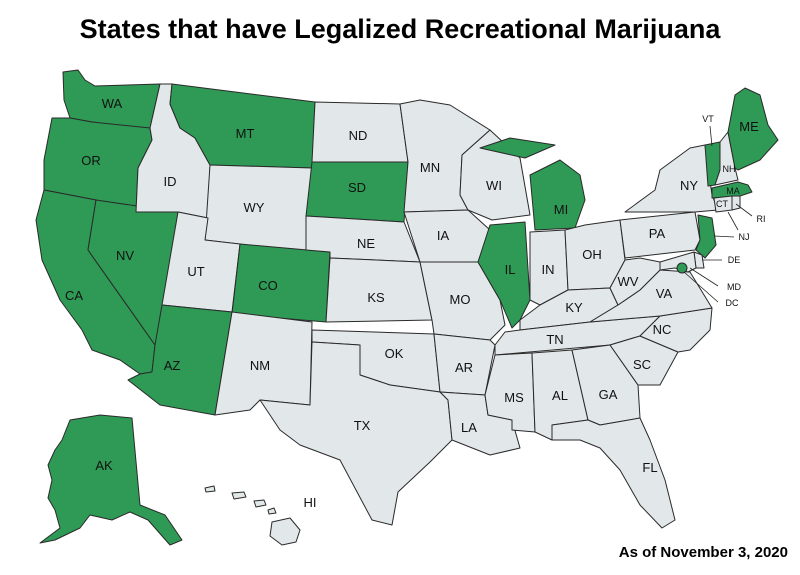 The height and width of the screenshot is (575, 800). I want to click on label-wy: WY, so click(254, 207).